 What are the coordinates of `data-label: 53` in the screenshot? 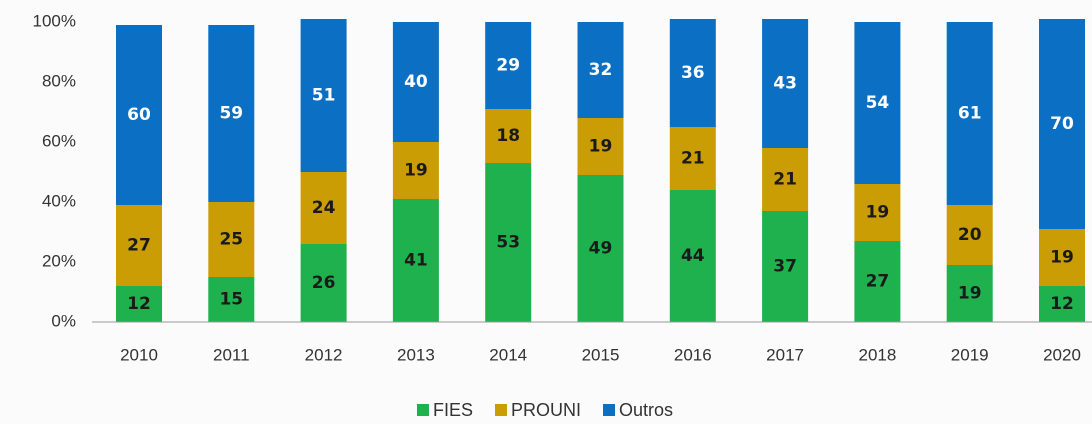 It's located at (508, 243).